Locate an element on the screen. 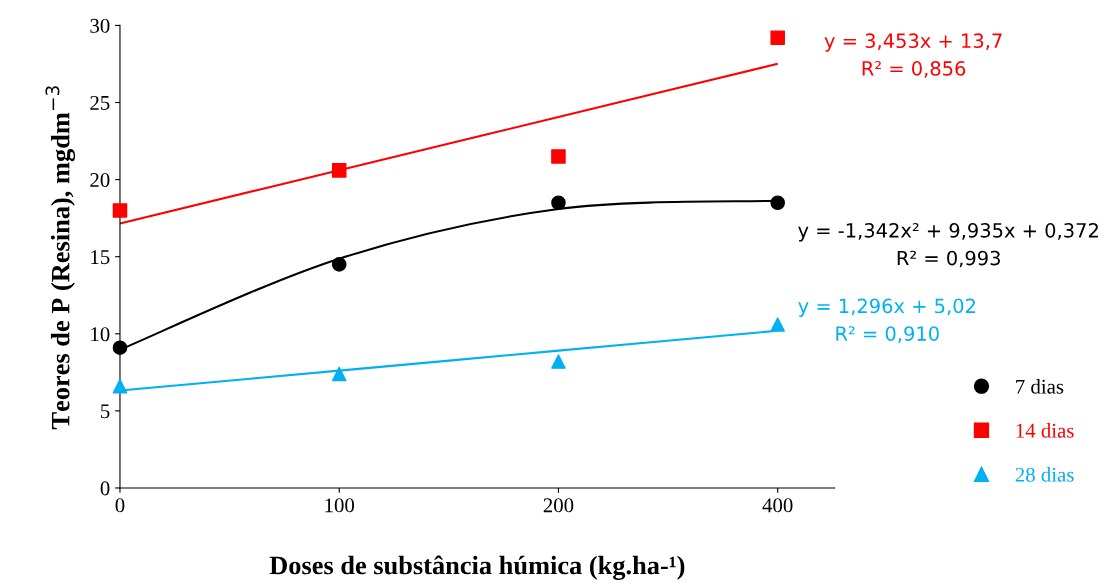 The width and height of the screenshot is (1115, 587). x-tick-label: 0 is located at coordinates (120, 505).